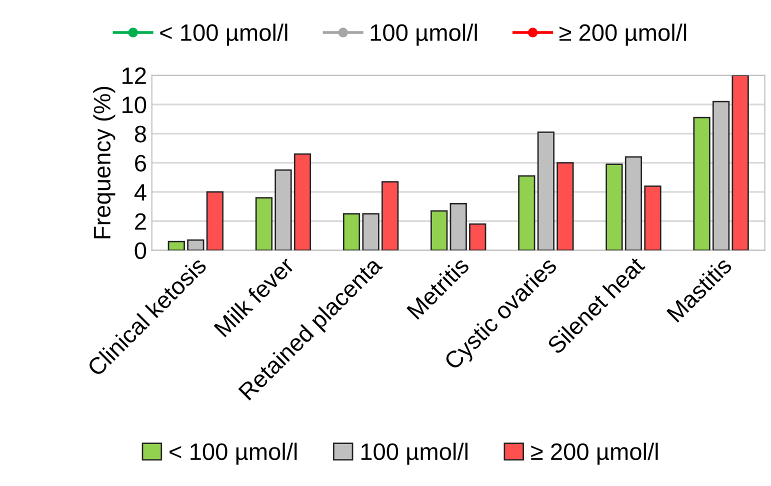 The image size is (771, 486). What do you see at coordinates (134, 75) in the screenshot?
I see `y-tick-label: 12` at bounding box center [134, 75].